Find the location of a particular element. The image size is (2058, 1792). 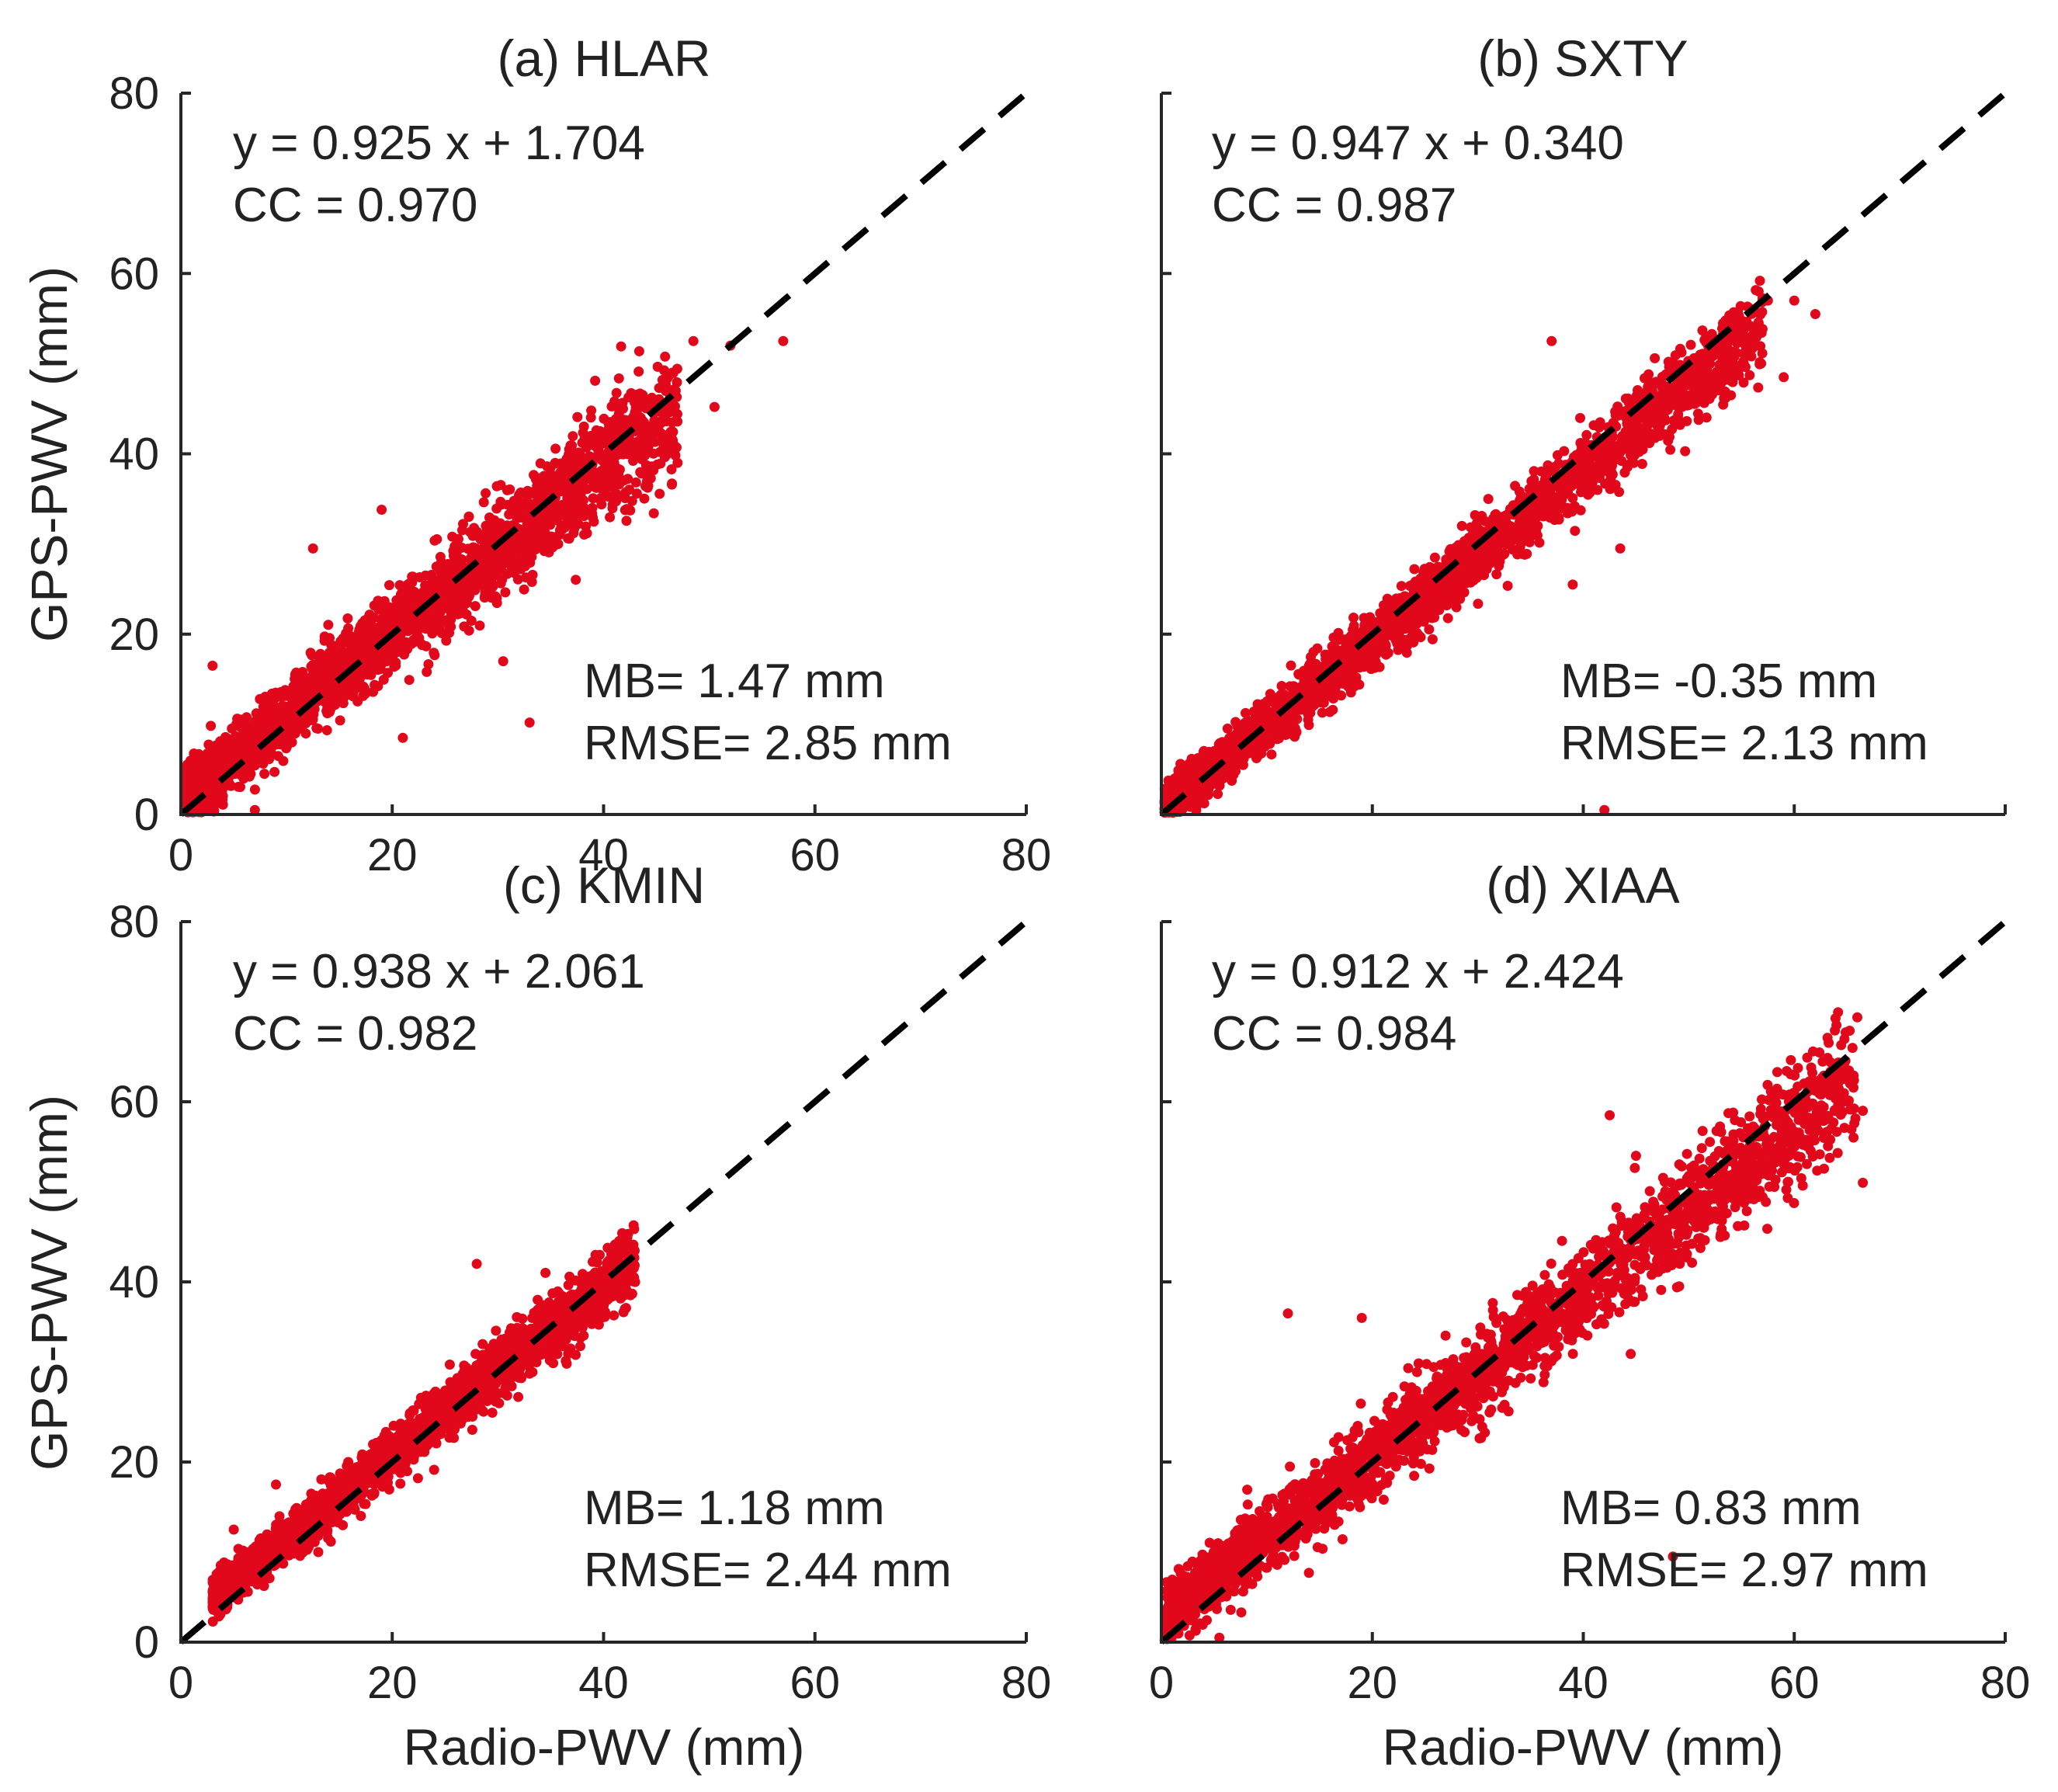

panel-b-title: (b) SXTY is located at coordinates (1582, 58).